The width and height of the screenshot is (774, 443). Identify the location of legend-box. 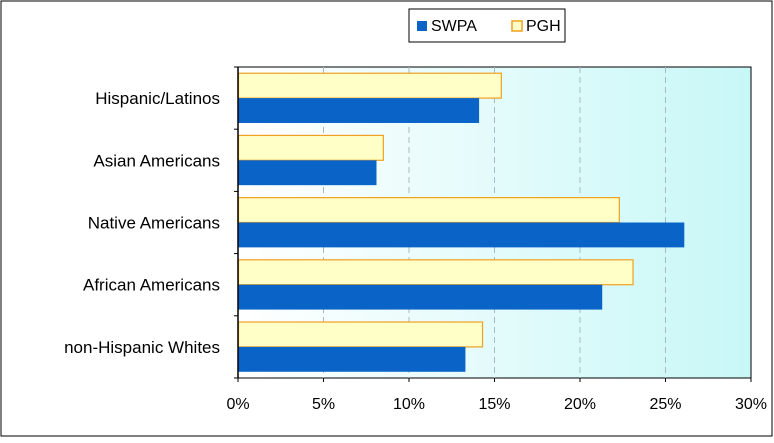
(487, 25).